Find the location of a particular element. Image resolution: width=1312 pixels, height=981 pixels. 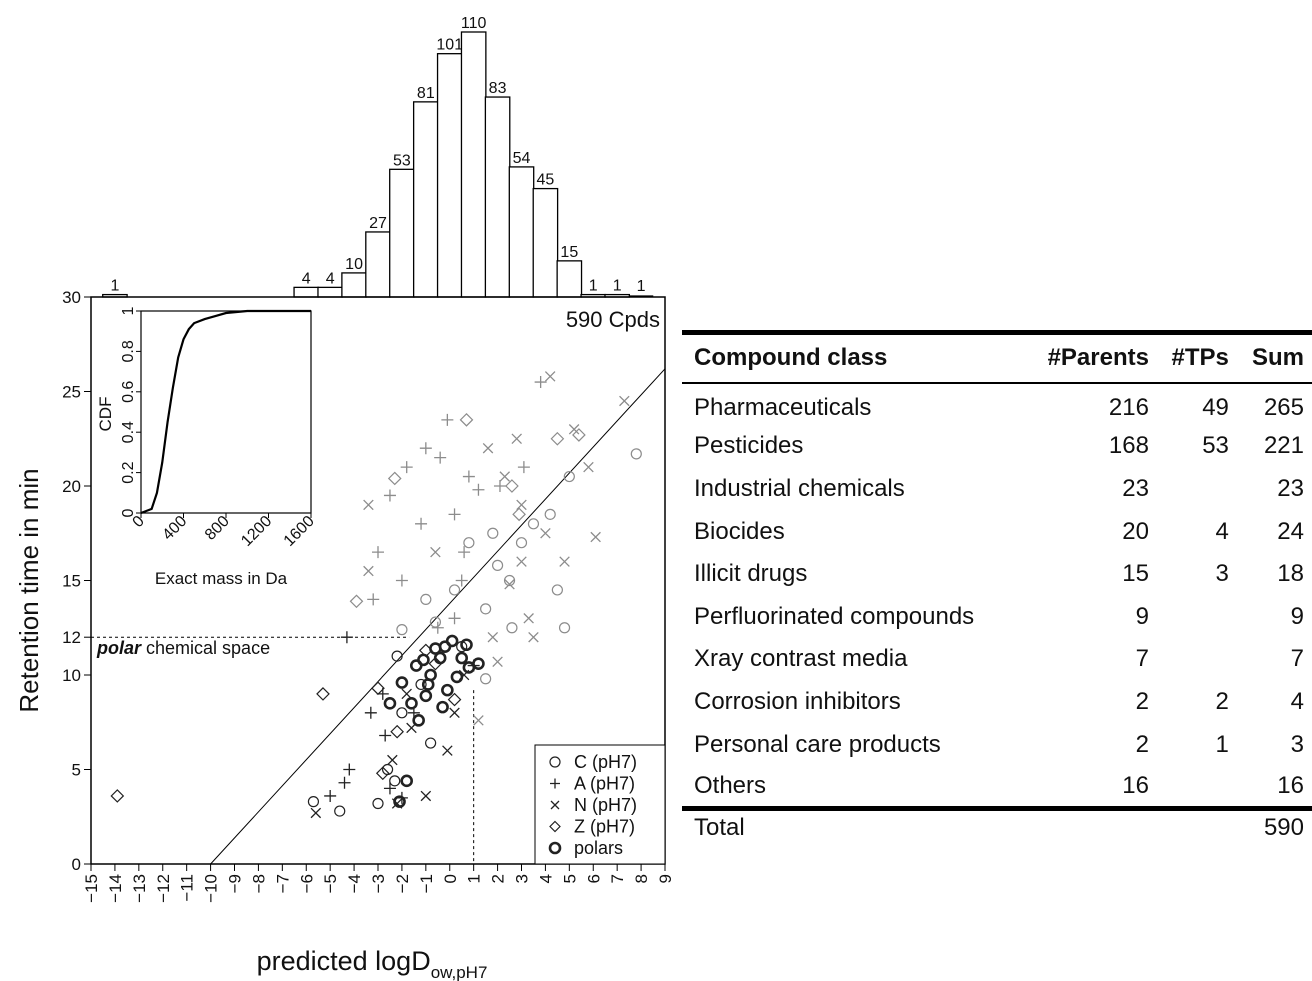

cell-parents: 168 is located at coordinates (1128, 446).